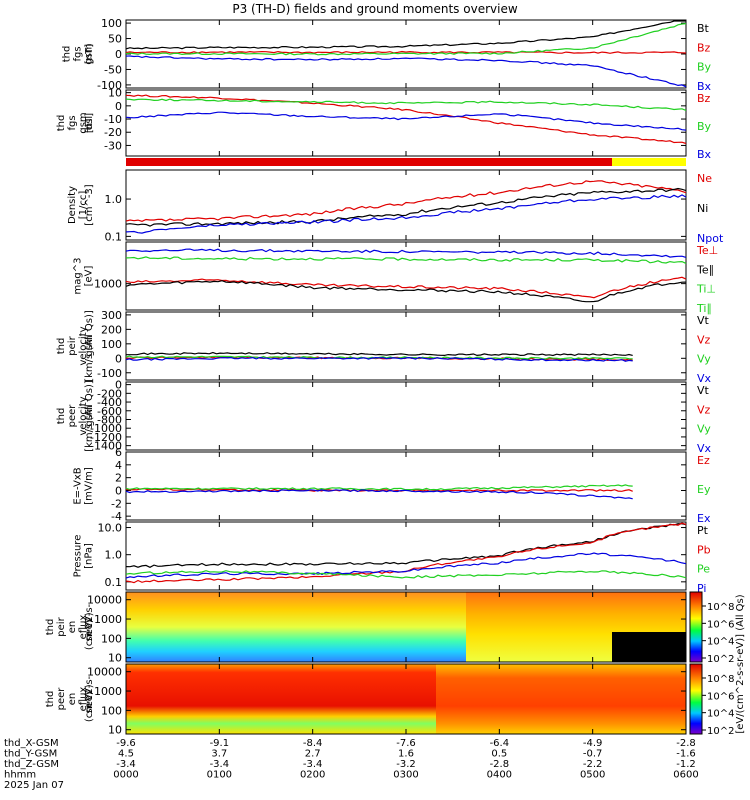  Describe the element at coordinates (561, 699) in the screenshot. I see `electron-spectrogram-late` at that location.